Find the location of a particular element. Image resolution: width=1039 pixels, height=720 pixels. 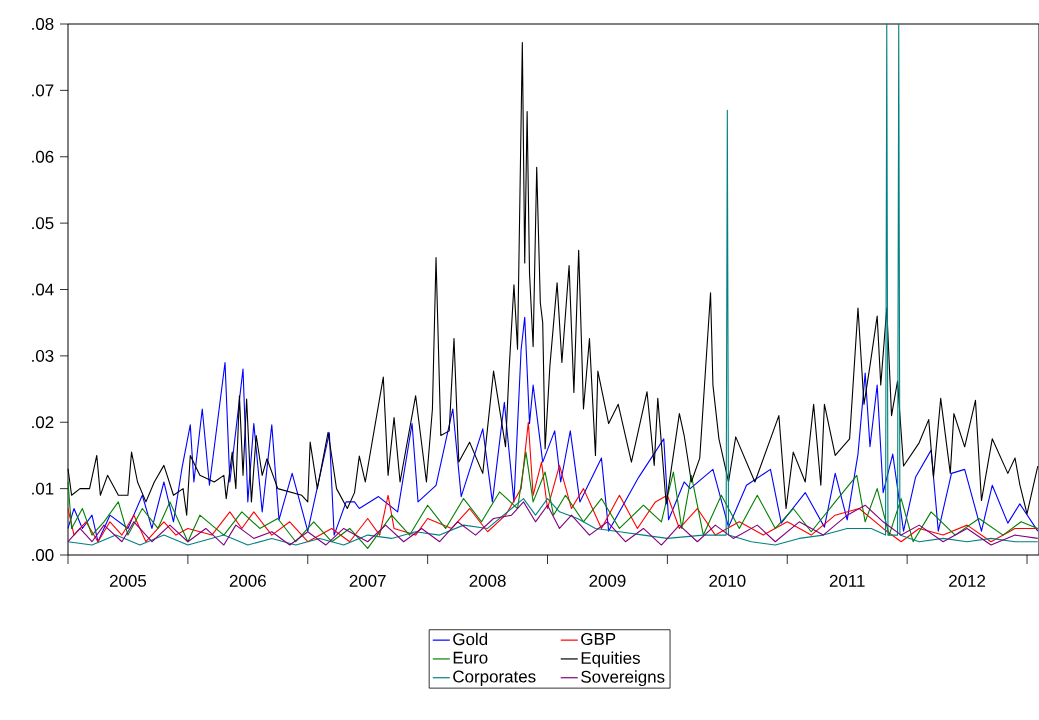

y-tick-label: .04 is located at coordinates (43, 289).